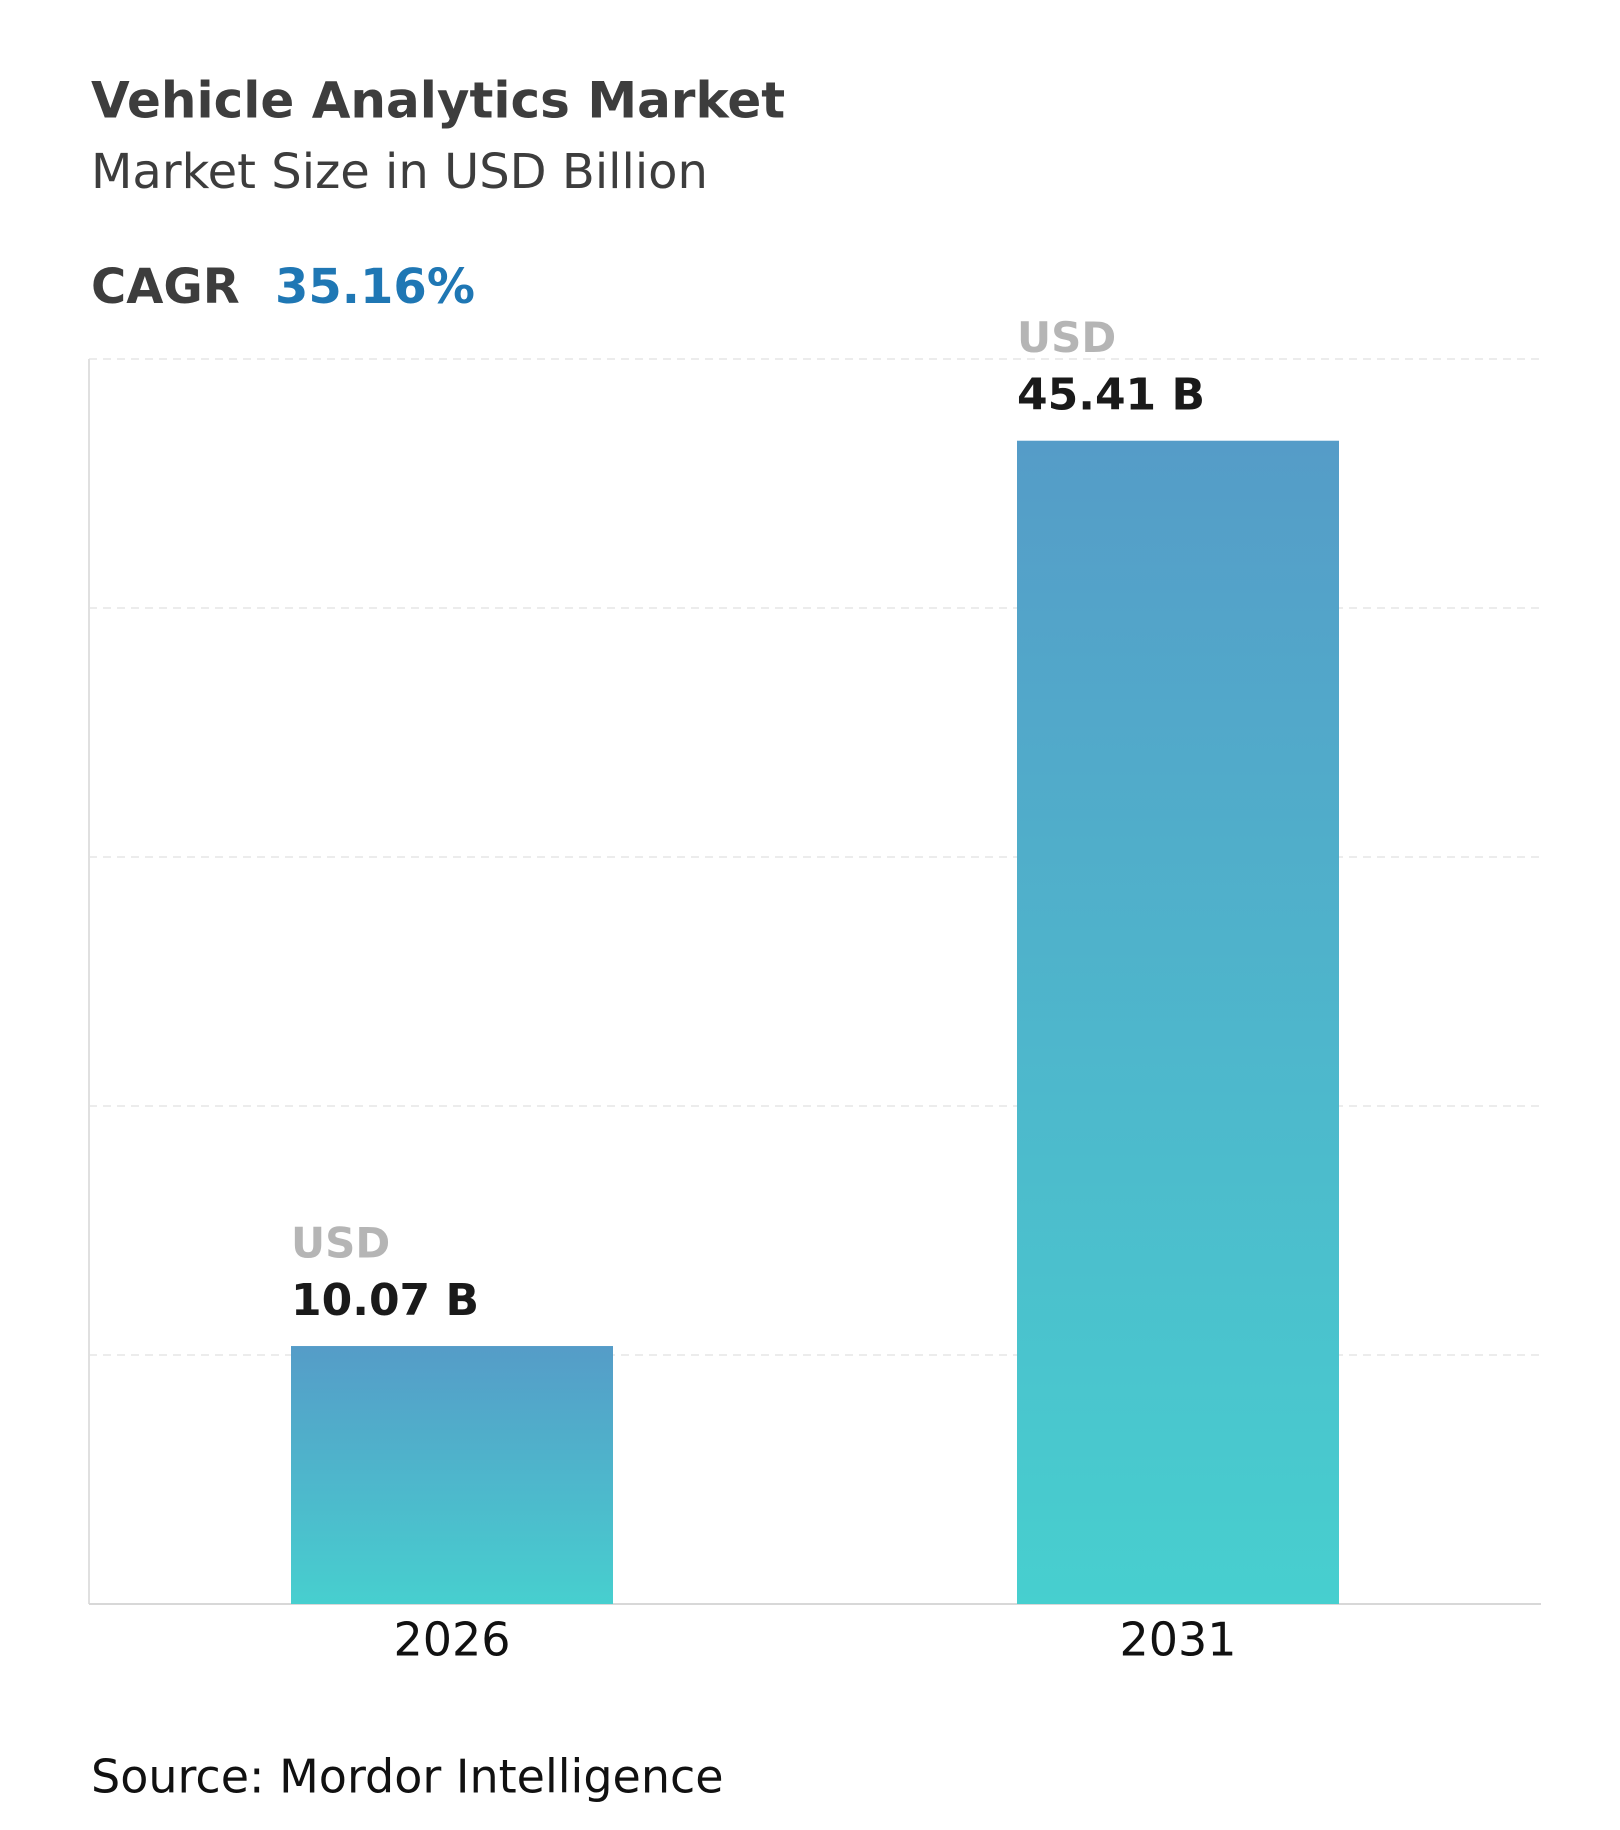 Image resolution: width=1620 pixels, height=1830 pixels. What do you see at coordinates (385, 1300) in the screenshot?
I see `value-label: 10.07 B` at bounding box center [385, 1300].